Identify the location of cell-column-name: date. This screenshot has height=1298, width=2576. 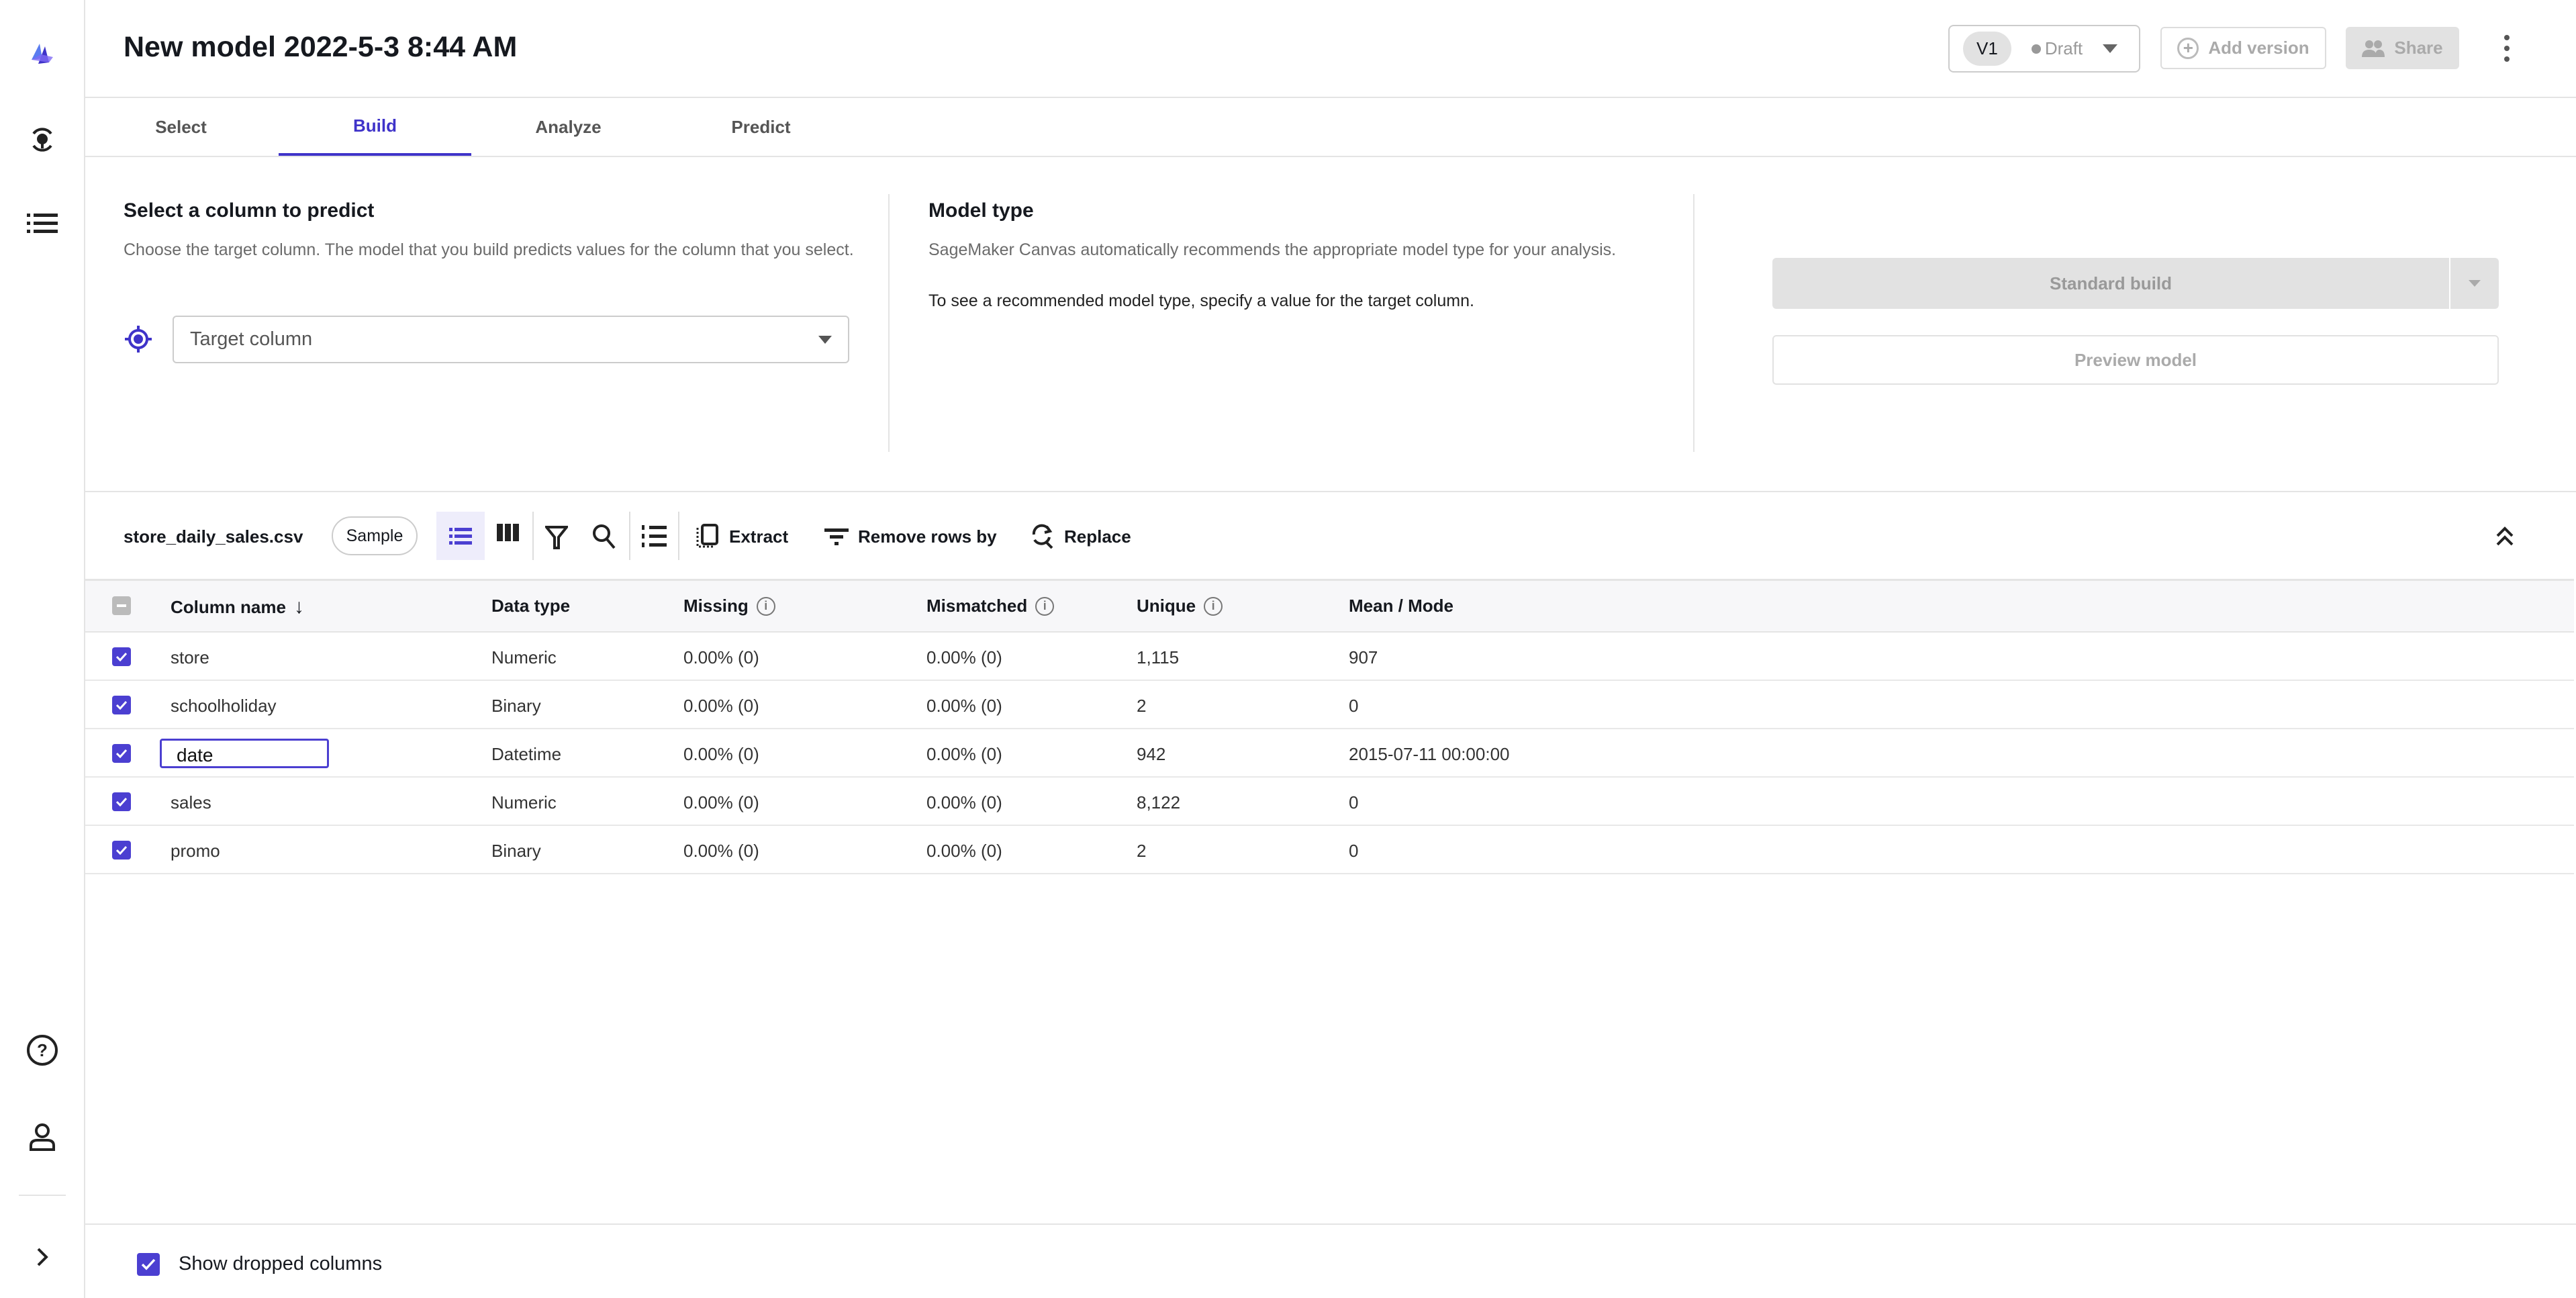
(244, 753).